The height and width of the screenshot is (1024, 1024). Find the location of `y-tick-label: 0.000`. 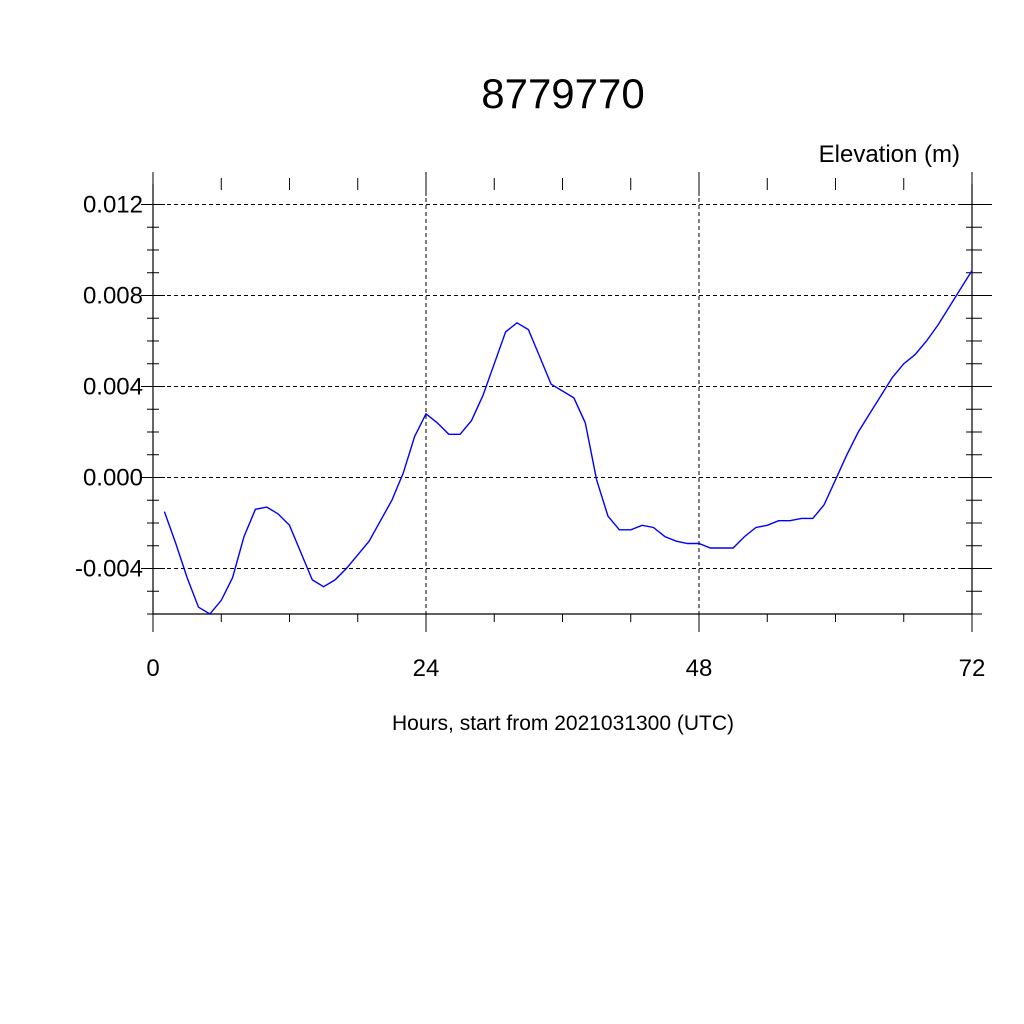

y-tick-label: 0.000 is located at coordinates (113, 477).